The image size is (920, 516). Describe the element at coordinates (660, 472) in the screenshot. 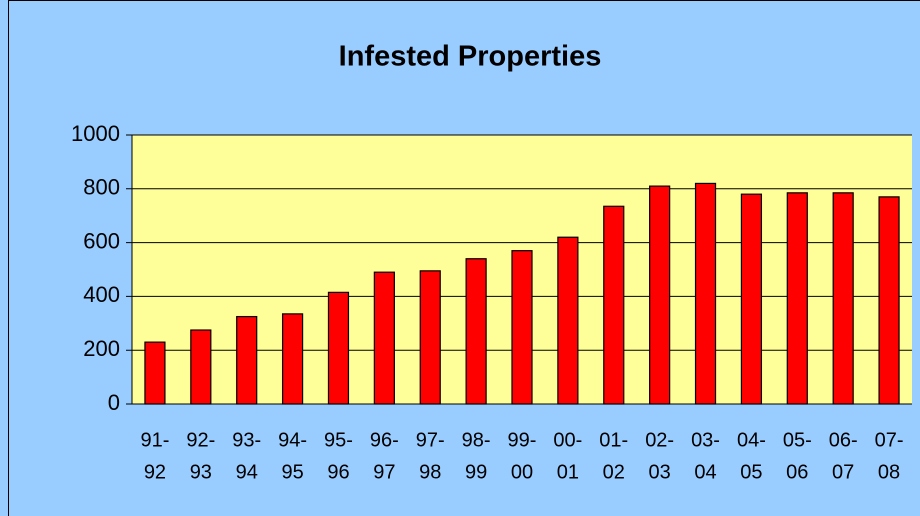

I see `x-tick-label: 03` at that location.